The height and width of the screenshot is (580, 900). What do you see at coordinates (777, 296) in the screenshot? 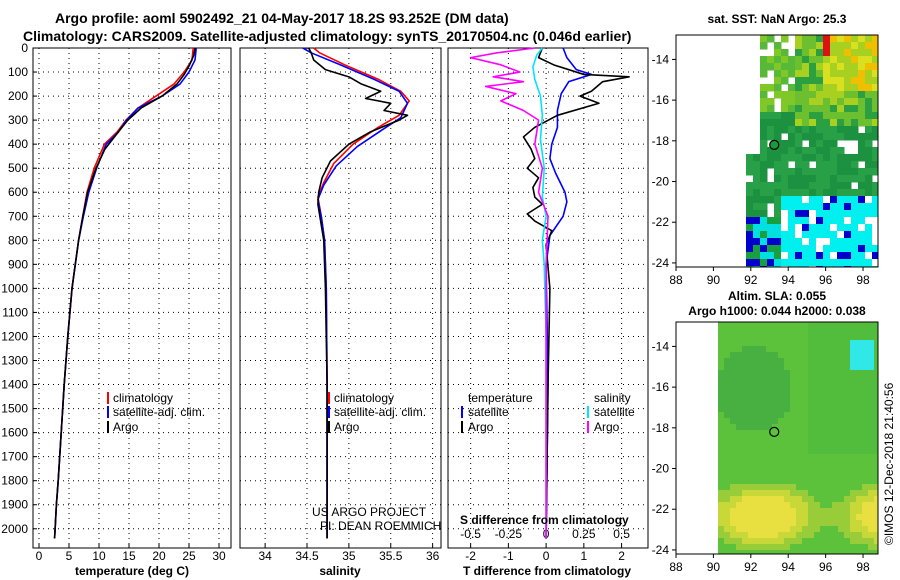
I see `sla-map-title-line1: Altim. SLA: 0.055` at bounding box center [777, 296].